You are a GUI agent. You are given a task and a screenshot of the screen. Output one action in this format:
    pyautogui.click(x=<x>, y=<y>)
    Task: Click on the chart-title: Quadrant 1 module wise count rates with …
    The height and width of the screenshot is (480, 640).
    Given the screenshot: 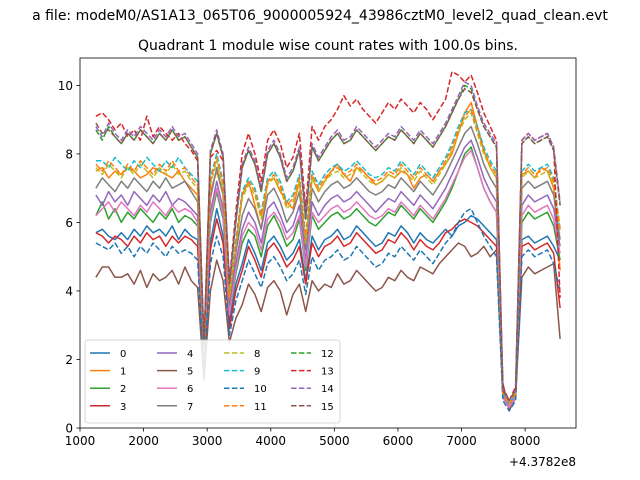 What is the action you would take?
    pyautogui.click(x=328, y=46)
    